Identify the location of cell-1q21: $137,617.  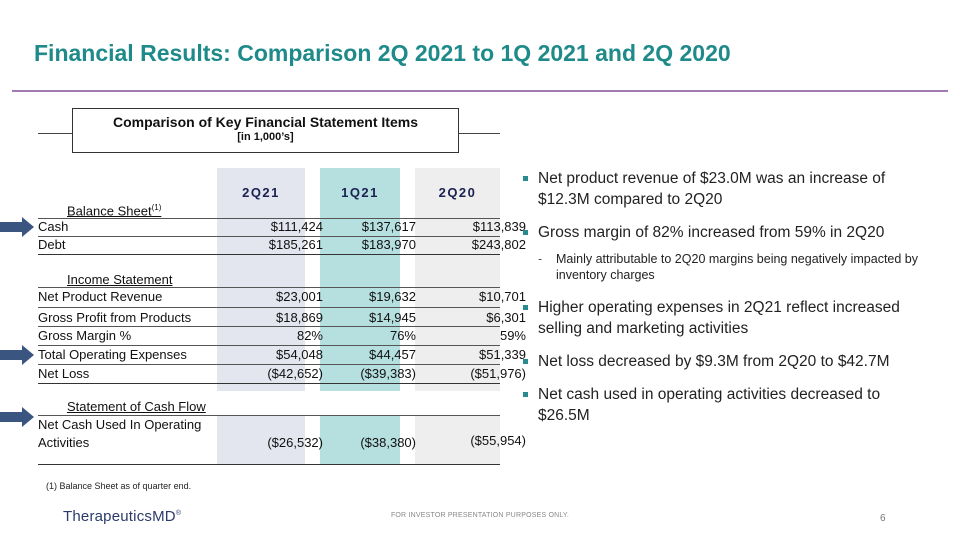
(388, 226).